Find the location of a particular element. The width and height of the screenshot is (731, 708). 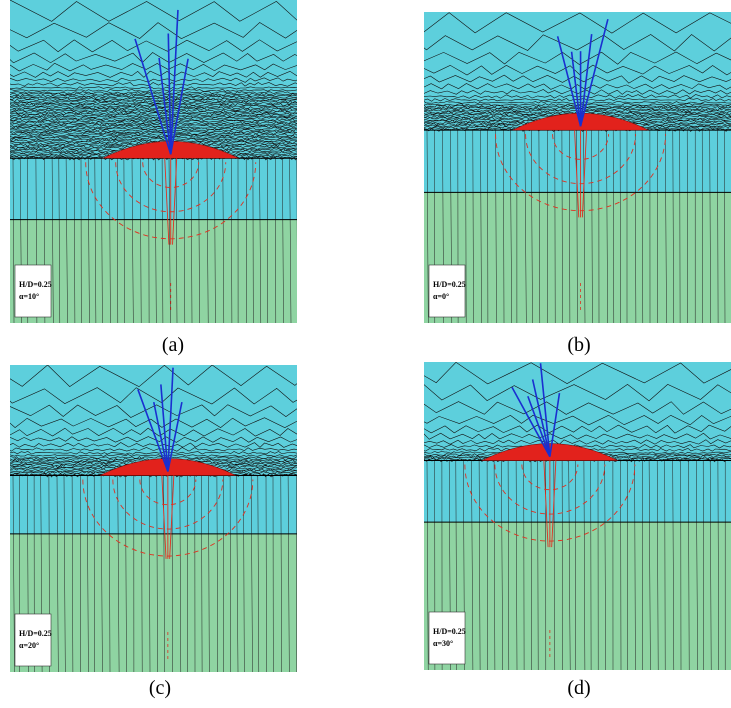

panel-label: α=10° is located at coordinates (29, 296).